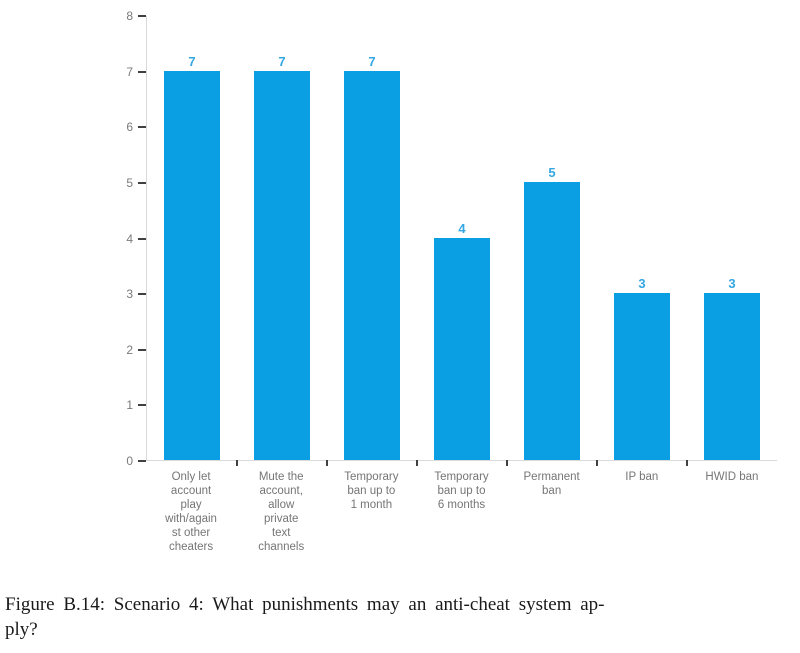 This screenshot has height=653, width=800. What do you see at coordinates (129, 349) in the screenshot?
I see `y-tick-label: 2` at bounding box center [129, 349].